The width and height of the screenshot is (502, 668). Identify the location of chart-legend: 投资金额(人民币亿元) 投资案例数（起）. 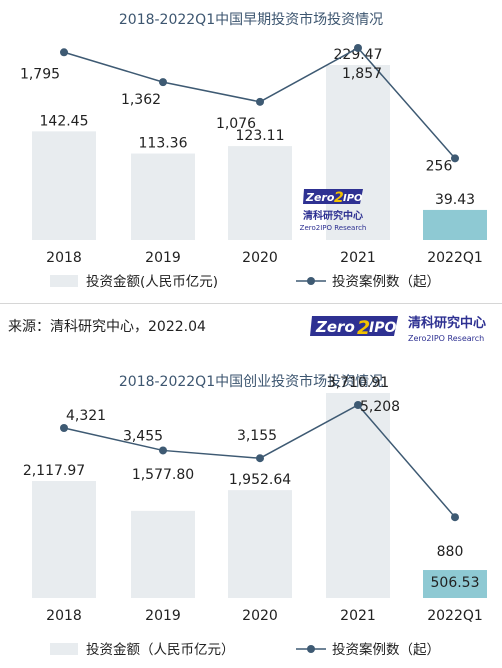
(245, 281).